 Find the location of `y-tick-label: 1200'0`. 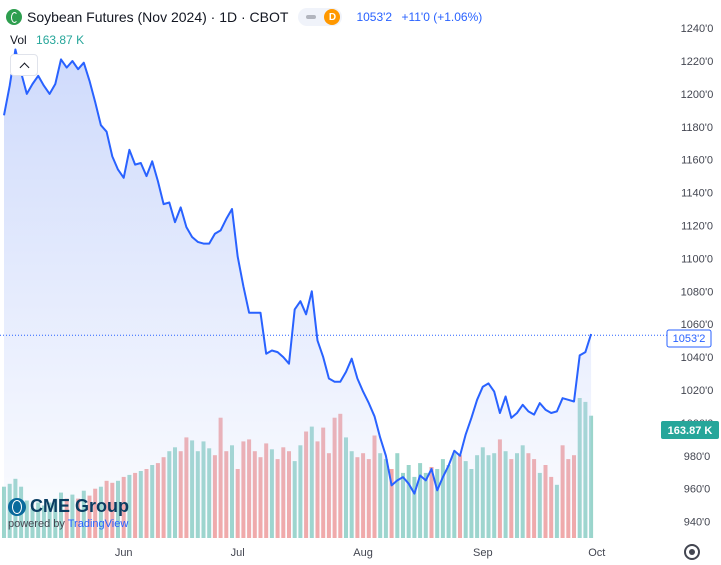

y-tick-label: 1200'0 is located at coordinates (697, 95).